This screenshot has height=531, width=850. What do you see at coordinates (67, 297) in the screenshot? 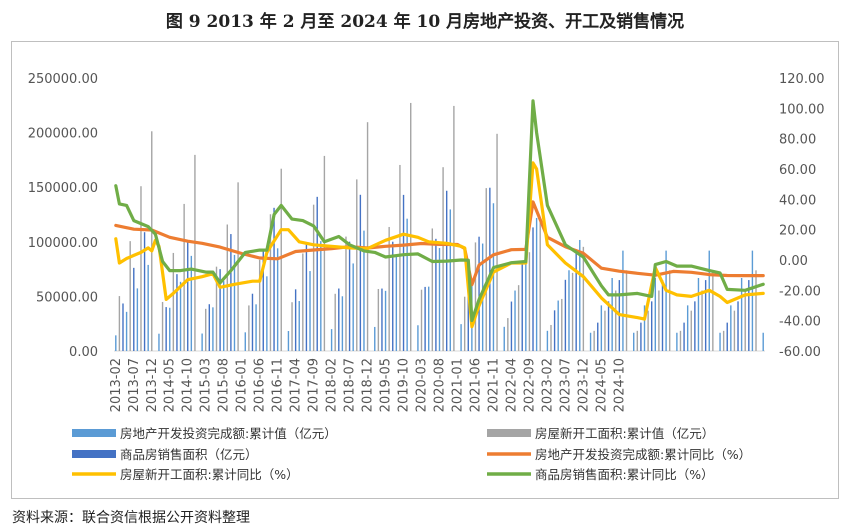
I see `left-axis-tick-label: 50000.00` at bounding box center [67, 297].